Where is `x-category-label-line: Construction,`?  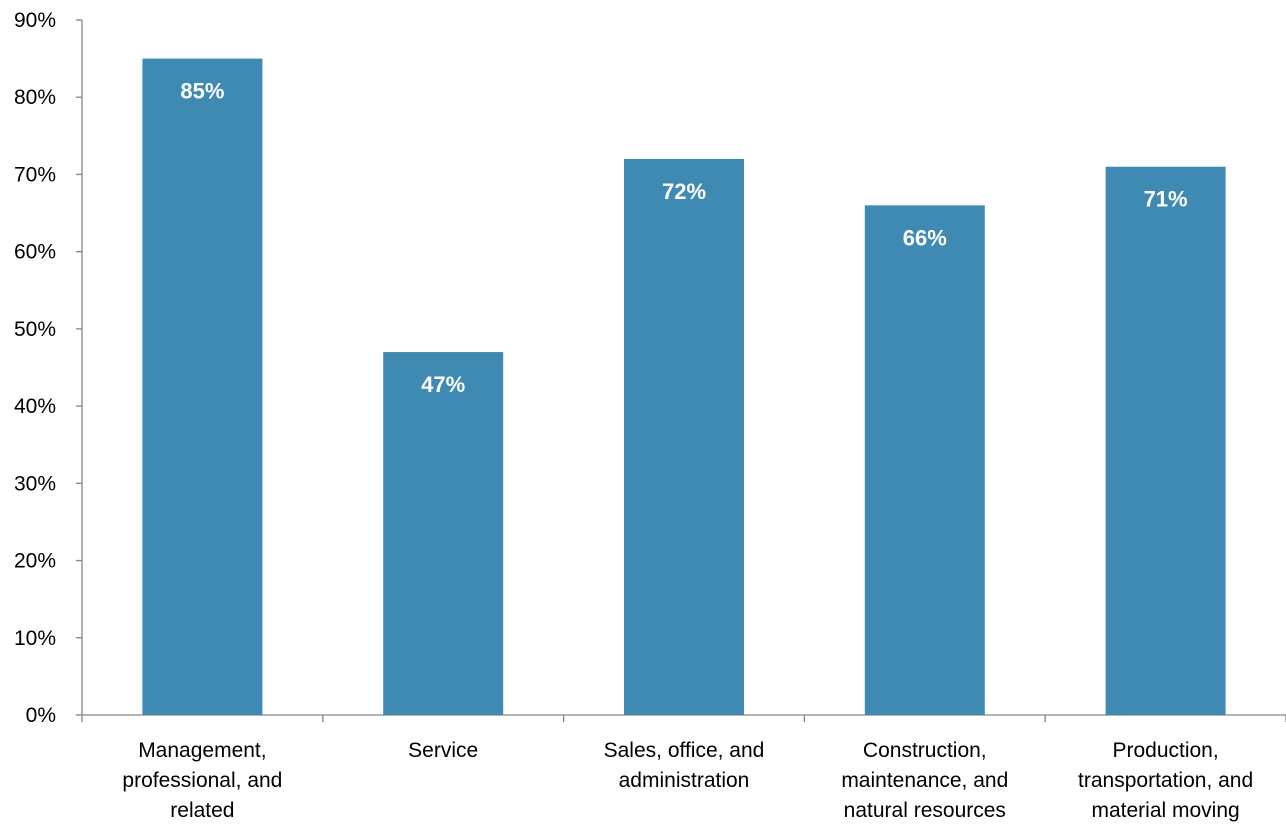 x-category-label-line: Construction, is located at coordinates (925, 750).